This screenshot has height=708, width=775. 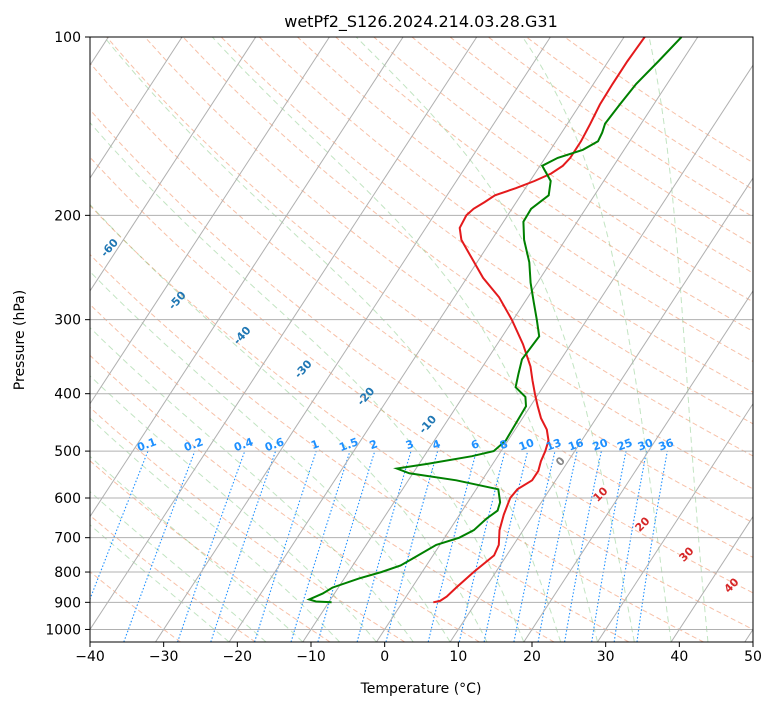 I want to click on y-tick-label: 1000, so click(x=63, y=630).